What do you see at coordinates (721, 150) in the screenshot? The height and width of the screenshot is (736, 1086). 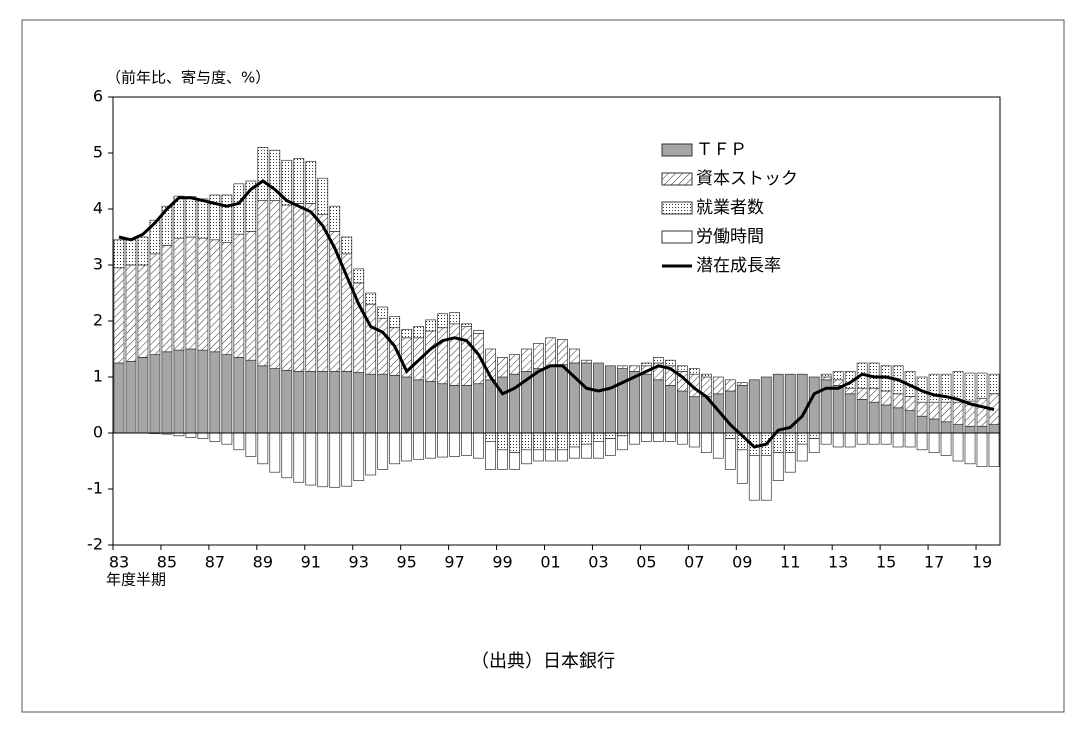 I see `legend-label: ＴＦＰ` at bounding box center [721, 150].